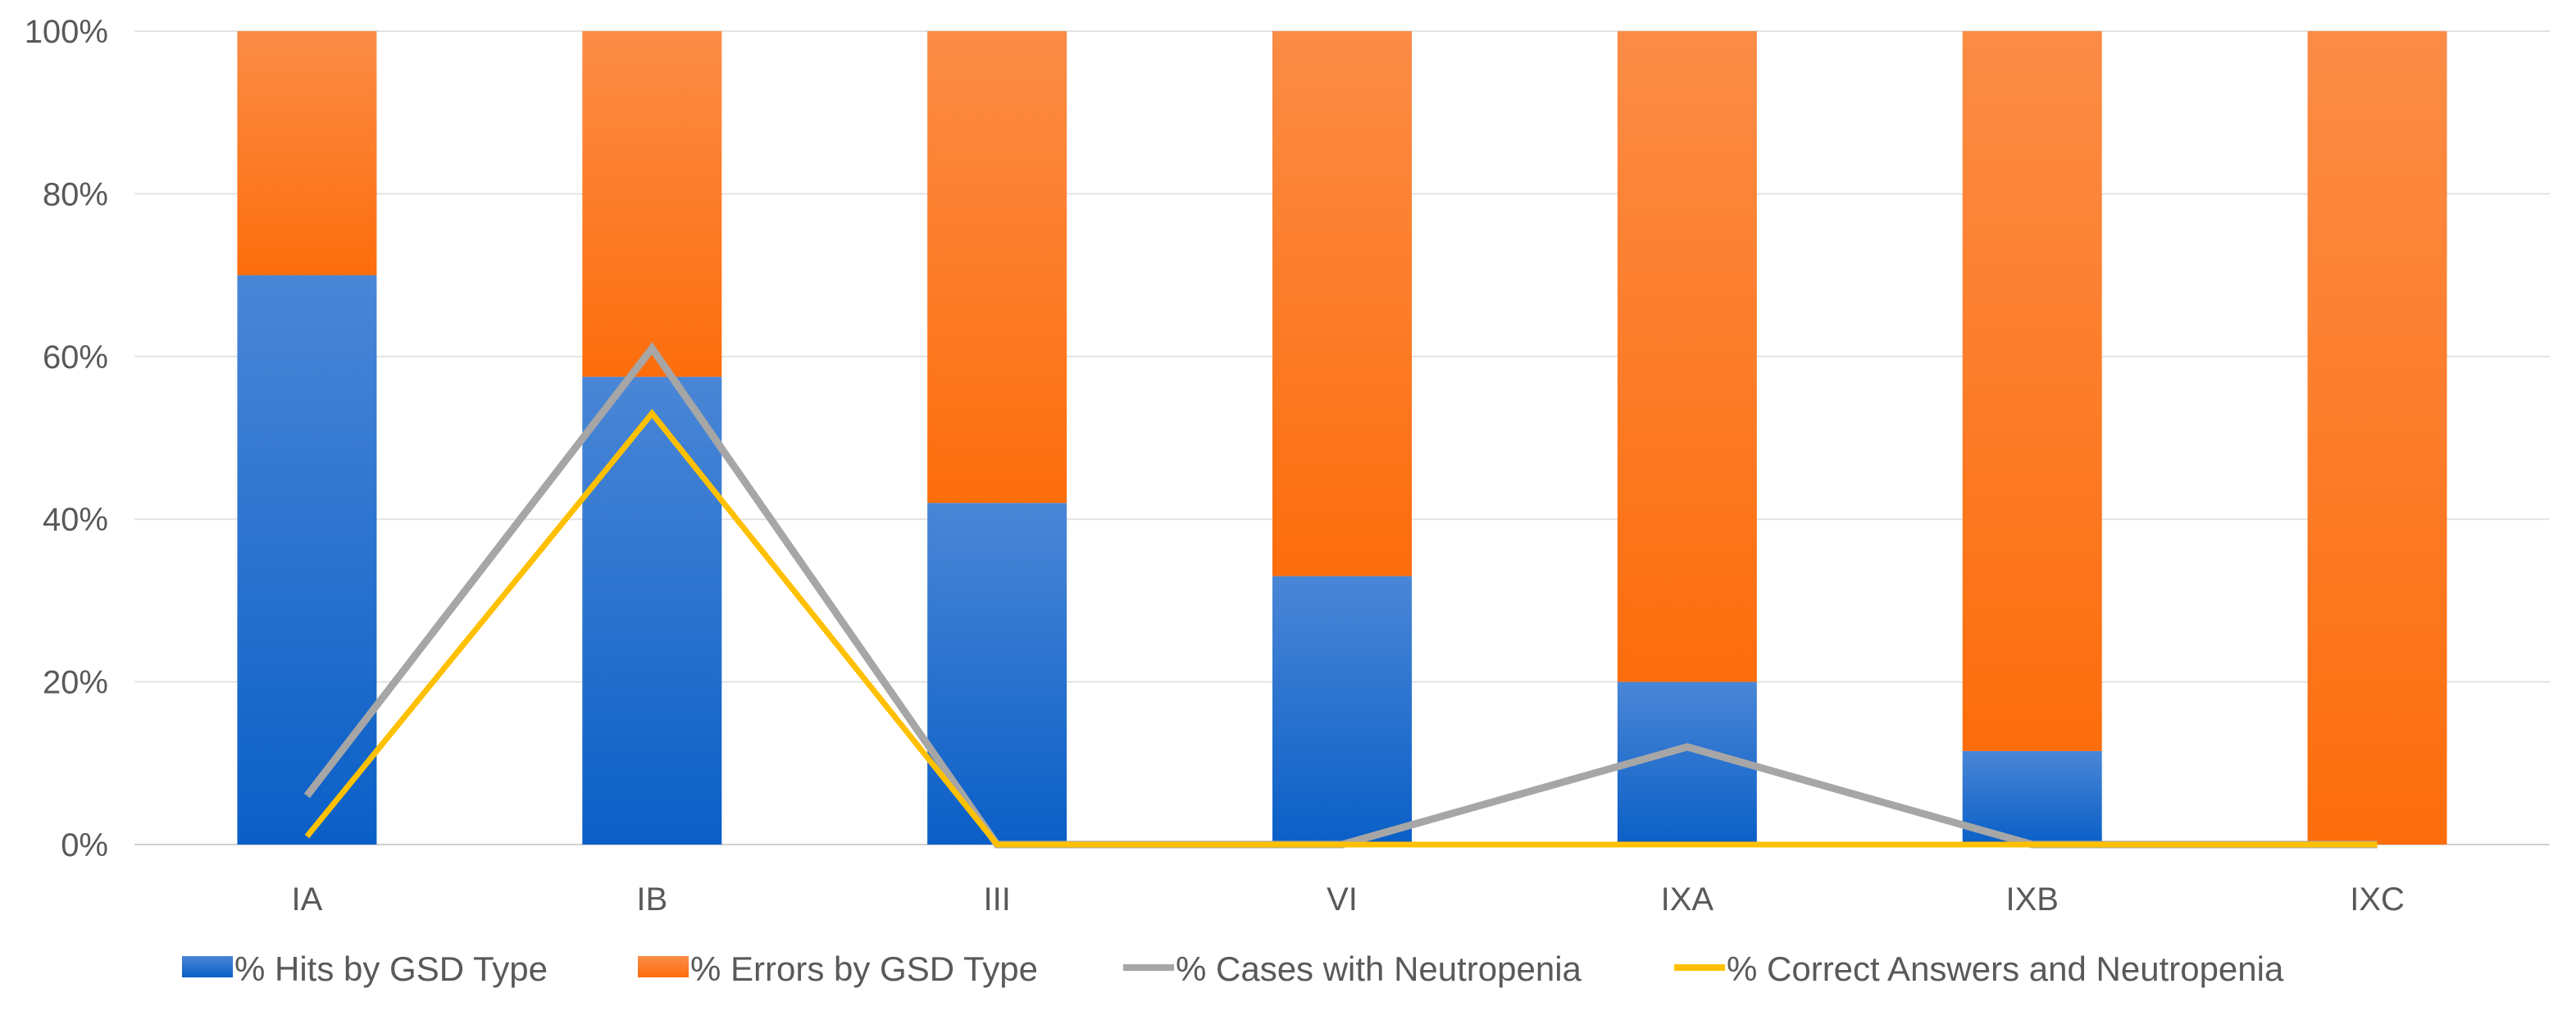  Describe the element at coordinates (75, 520) in the screenshot. I see `y-tick-label: 40%` at that location.